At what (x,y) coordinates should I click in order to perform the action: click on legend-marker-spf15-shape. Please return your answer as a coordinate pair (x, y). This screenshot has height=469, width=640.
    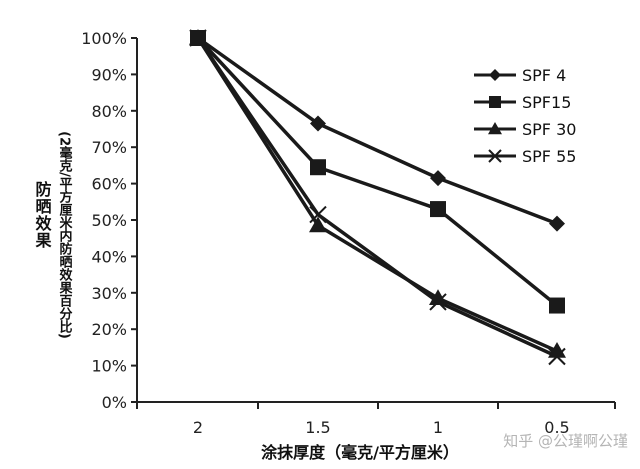
    Looking at the image, I should click on (495, 102).